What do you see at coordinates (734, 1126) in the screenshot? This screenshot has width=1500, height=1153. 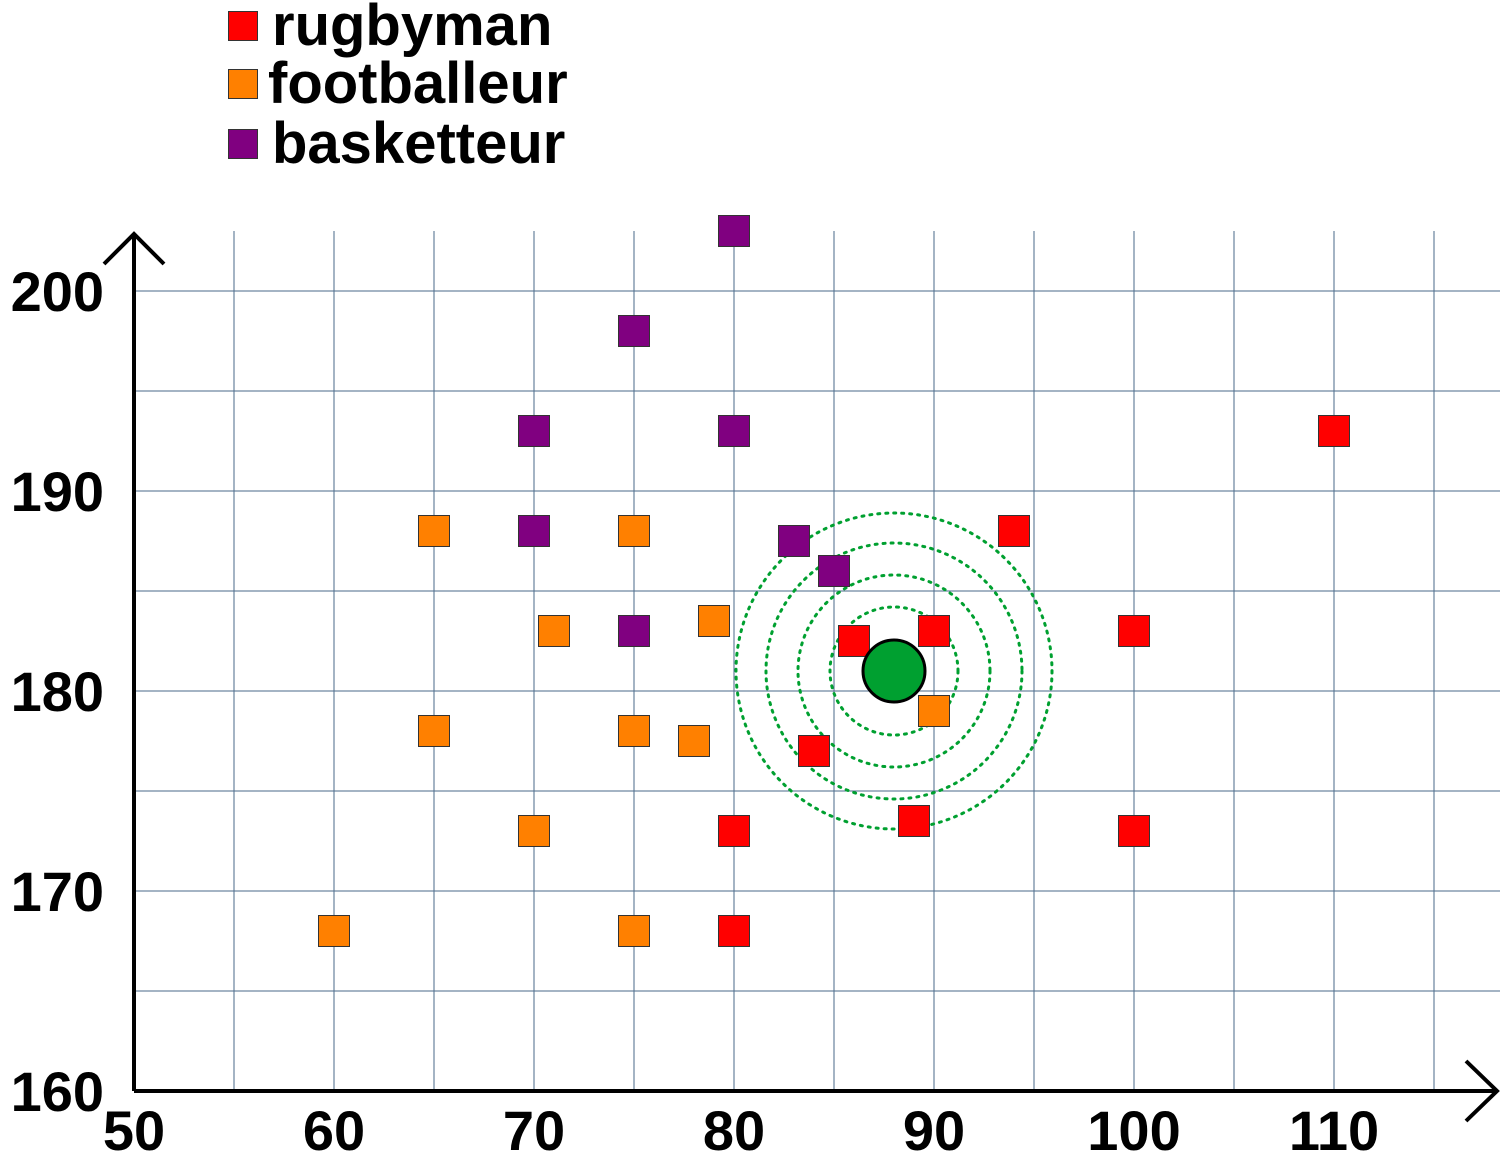 I see `x-tick-label: 80` at bounding box center [734, 1126].